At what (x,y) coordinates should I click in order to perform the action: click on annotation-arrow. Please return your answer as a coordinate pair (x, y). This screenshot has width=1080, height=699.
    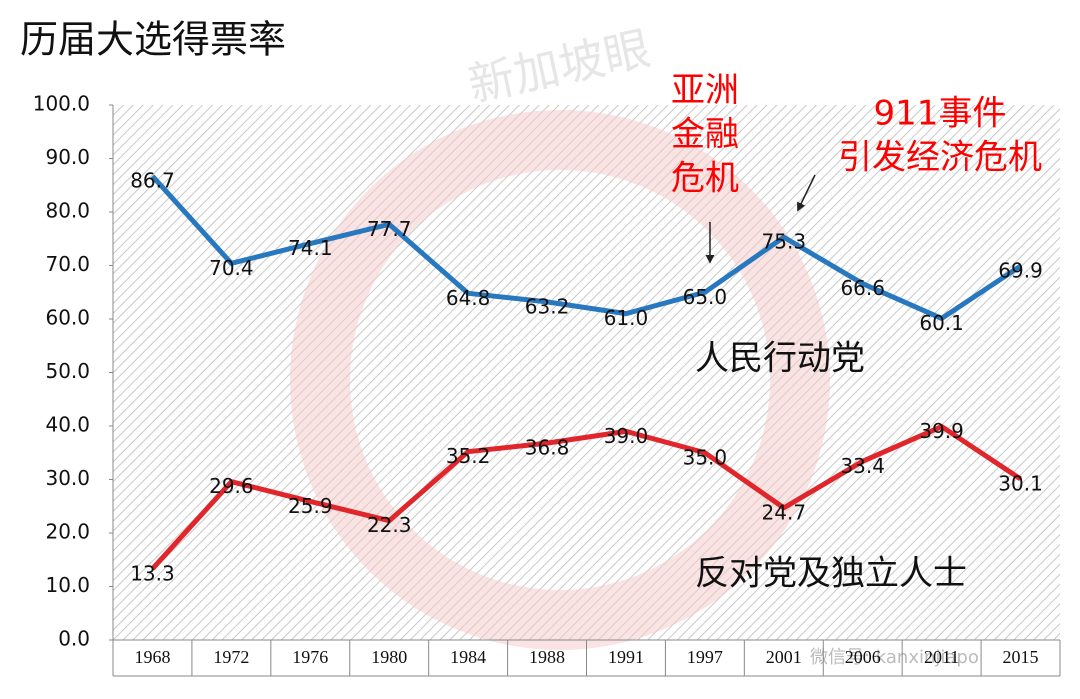
    Looking at the image, I should click on (806, 193).